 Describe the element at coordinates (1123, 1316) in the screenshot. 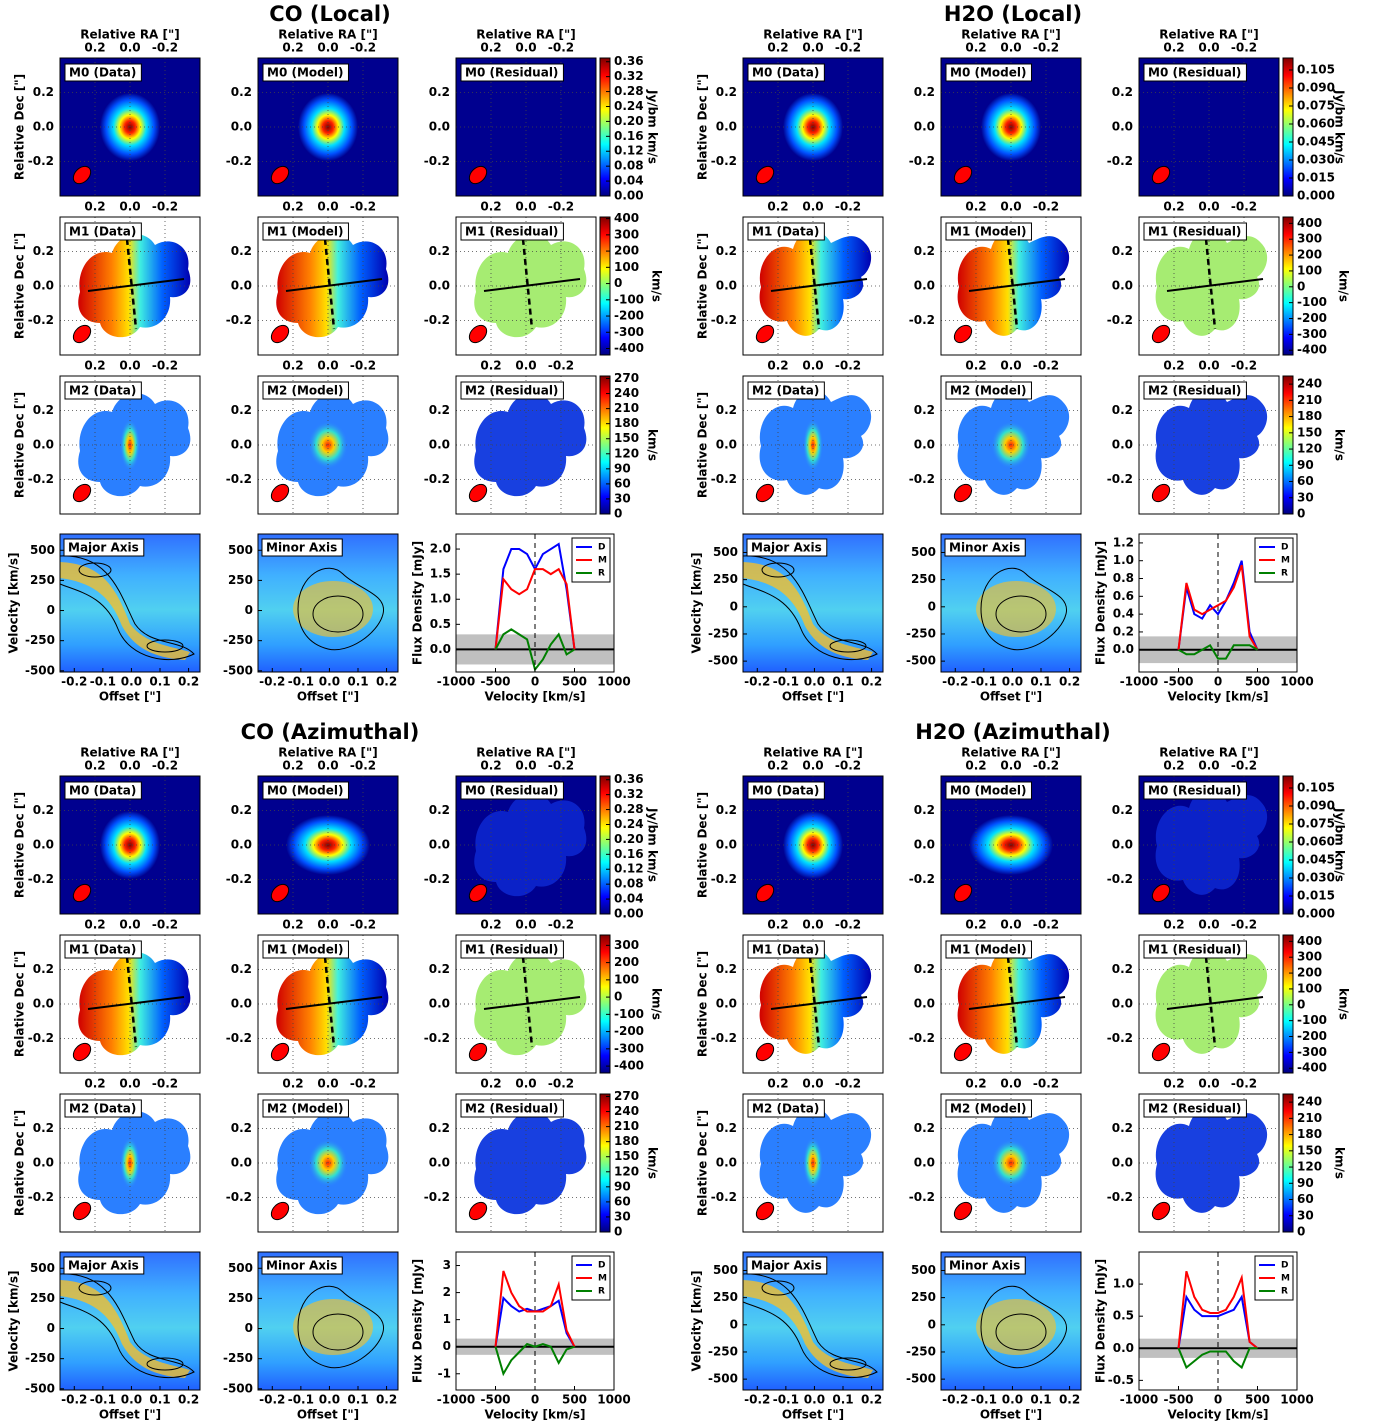

I see `y-tick-label: 0.5` at that location.